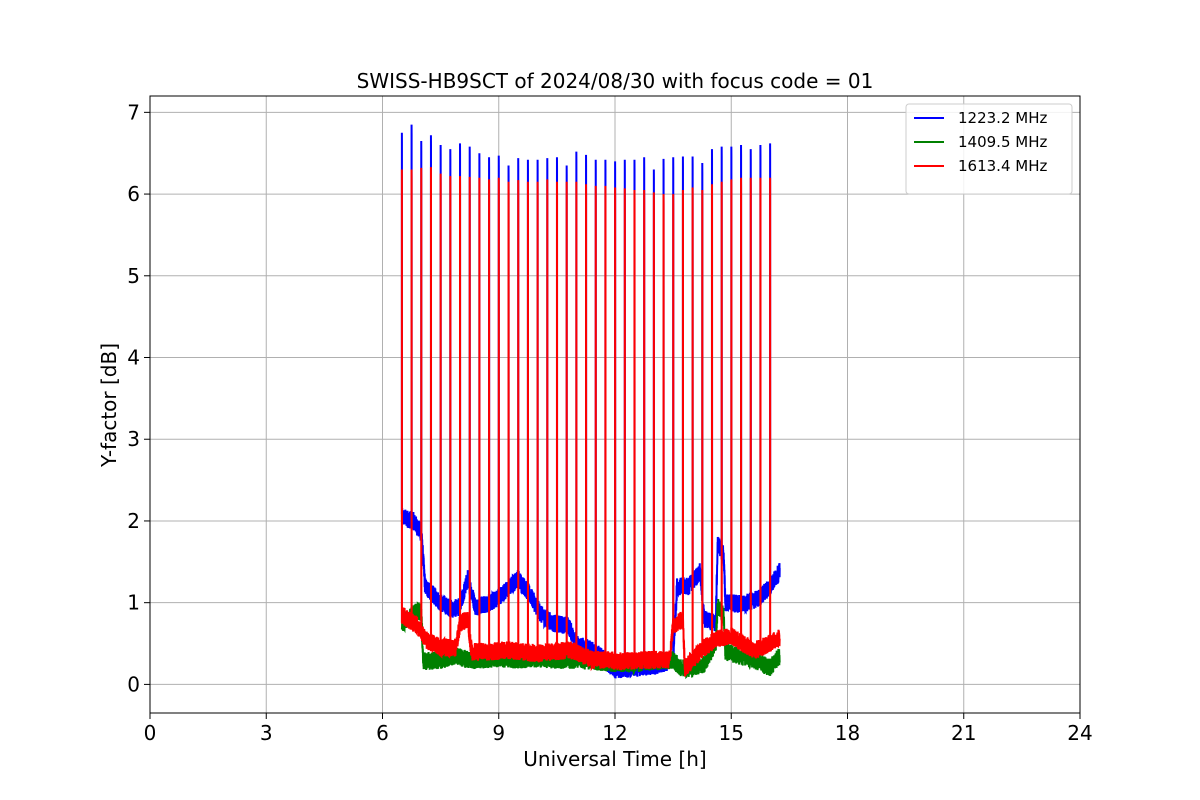 The height and width of the screenshot is (800, 1200). Describe the element at coordinates (109, 405) in the screenshot. I see `y-axis-title: Y-factor [dB]` at that location.